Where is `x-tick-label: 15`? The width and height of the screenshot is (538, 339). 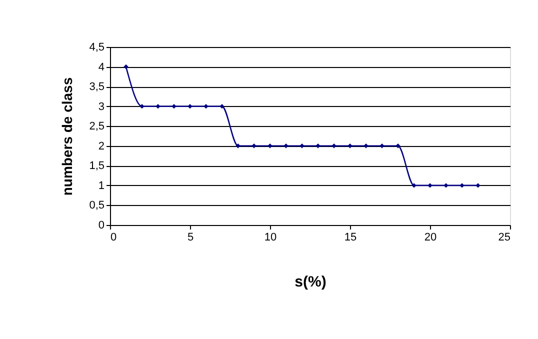 x-tick-label: 15 is located at coordinates (350, 238).